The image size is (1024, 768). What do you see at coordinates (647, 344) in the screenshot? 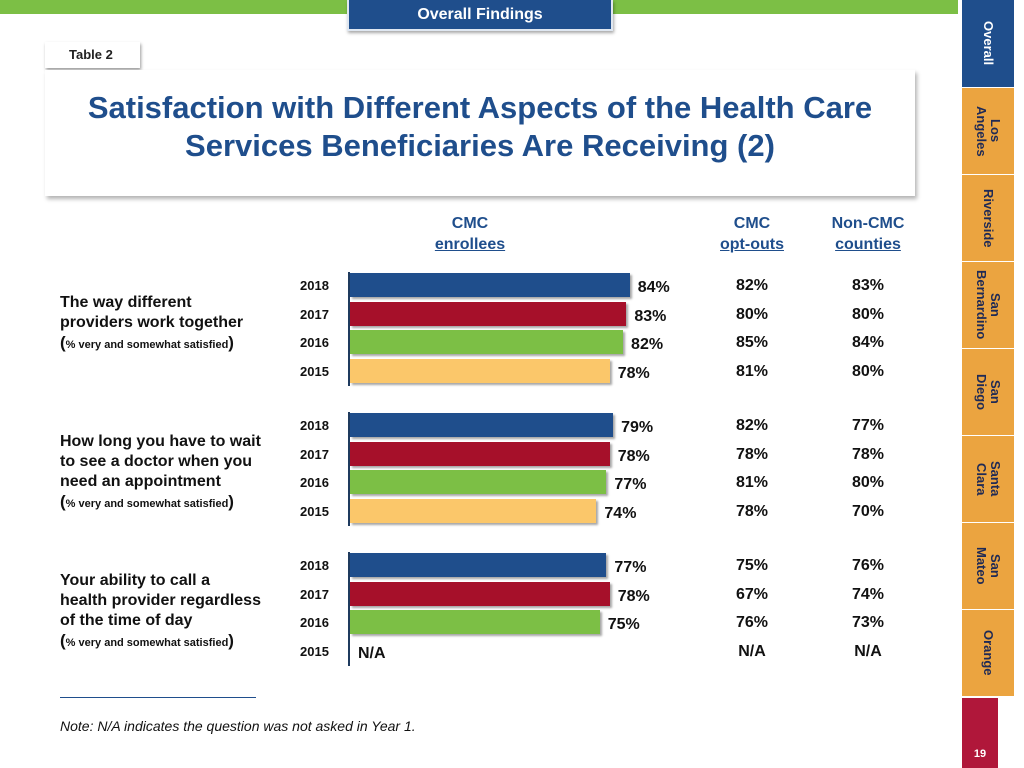
I see `bar-value-label: 82%` at bounding box center [647, 344].